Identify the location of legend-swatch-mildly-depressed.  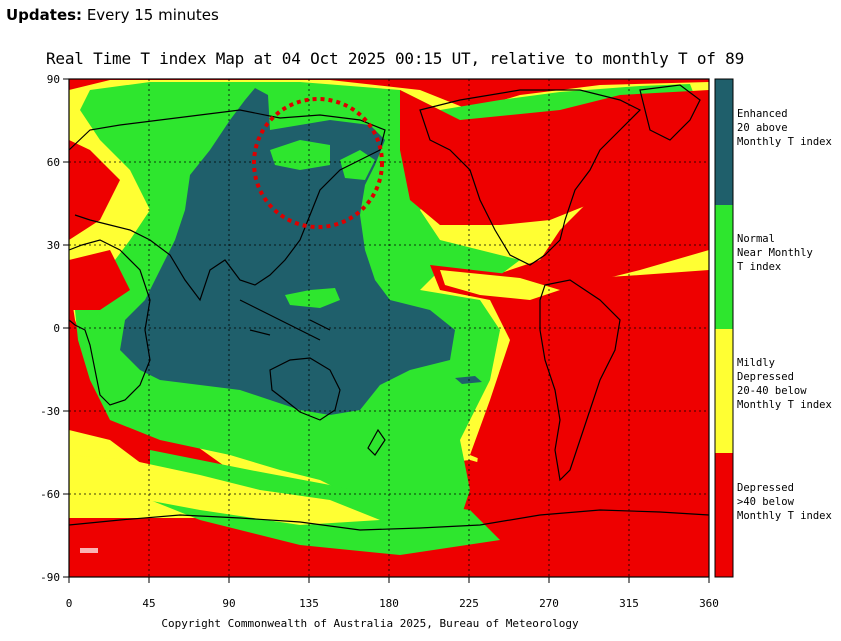
(724, 391).